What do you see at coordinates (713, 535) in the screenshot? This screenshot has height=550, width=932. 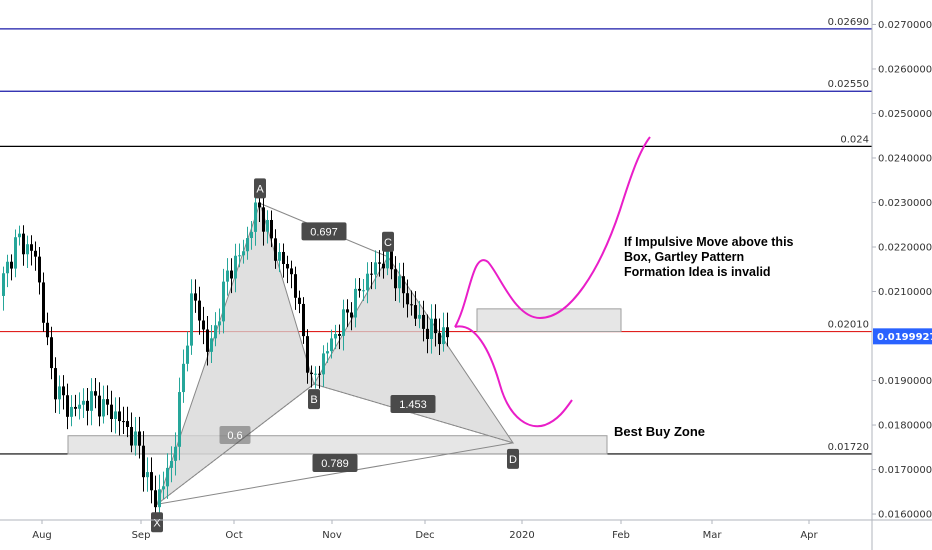 I see `time-tick-label: Mar` at bounding box center [713, 535].